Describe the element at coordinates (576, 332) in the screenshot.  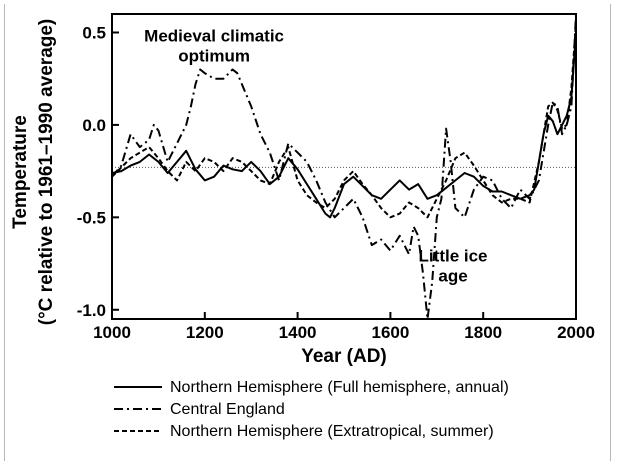
I see `x-tick-label: 2000` at that location.